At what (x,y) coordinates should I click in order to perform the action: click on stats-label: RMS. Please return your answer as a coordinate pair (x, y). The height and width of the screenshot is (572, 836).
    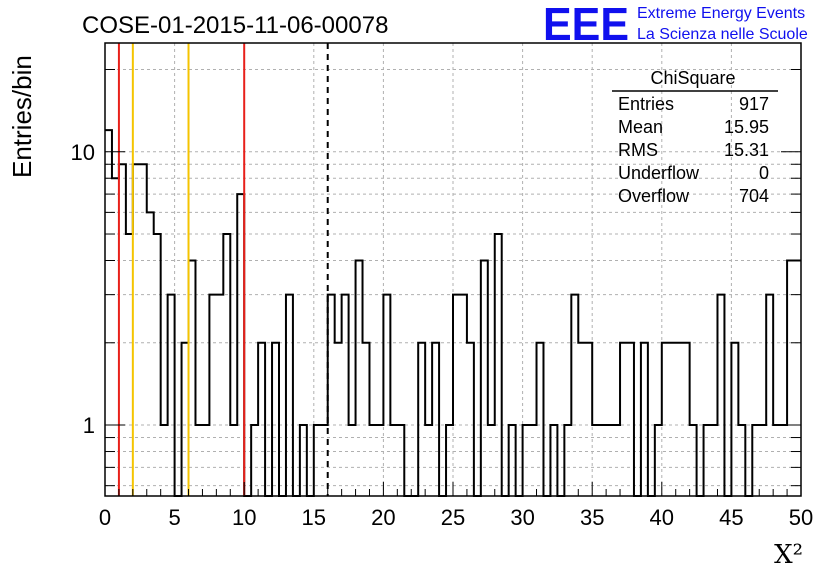
    Looking at the image, I should click on (638, 150).